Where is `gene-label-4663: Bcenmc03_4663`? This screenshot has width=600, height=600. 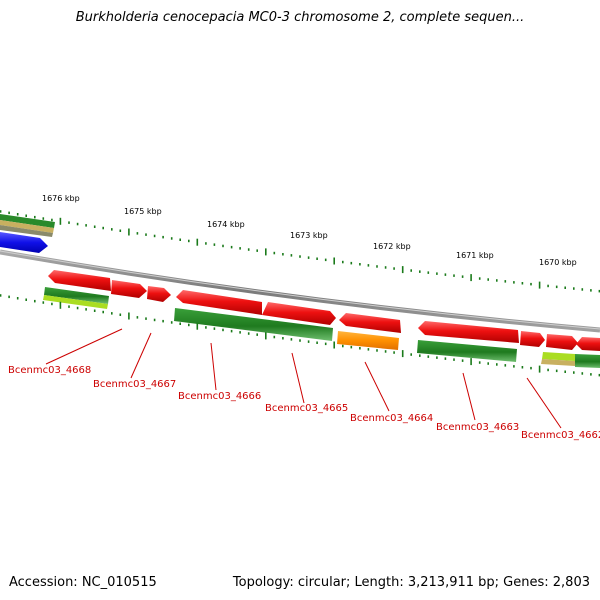
gene-label-4663: Bcenmc03_4663 is located at coordinates (477, 427).